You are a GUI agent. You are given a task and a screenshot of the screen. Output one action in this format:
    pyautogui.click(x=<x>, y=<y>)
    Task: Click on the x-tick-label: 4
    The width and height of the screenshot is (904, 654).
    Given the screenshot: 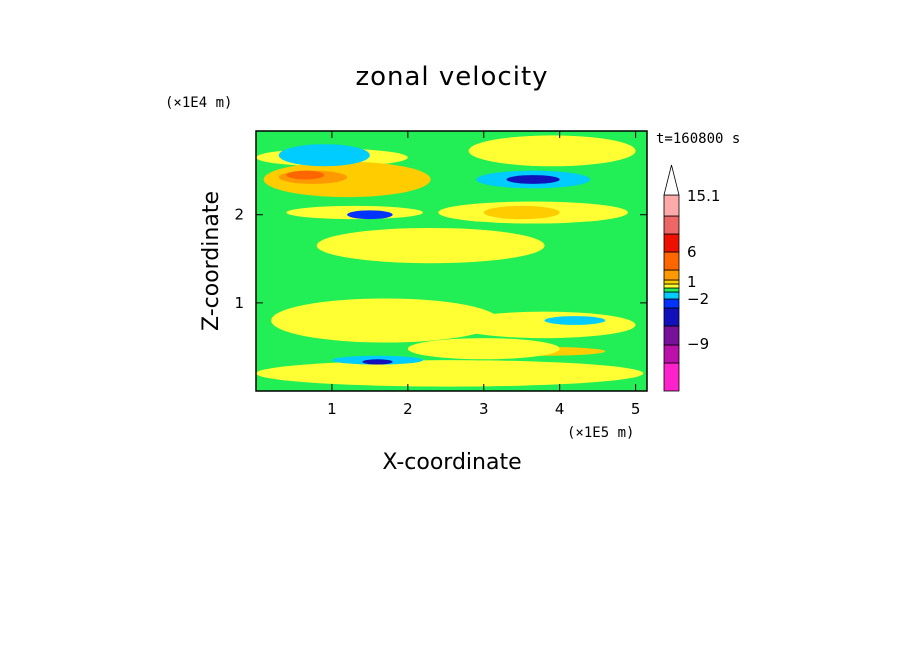 What is the action you would take?
    pyautogui.click(x=560, y=409)
    